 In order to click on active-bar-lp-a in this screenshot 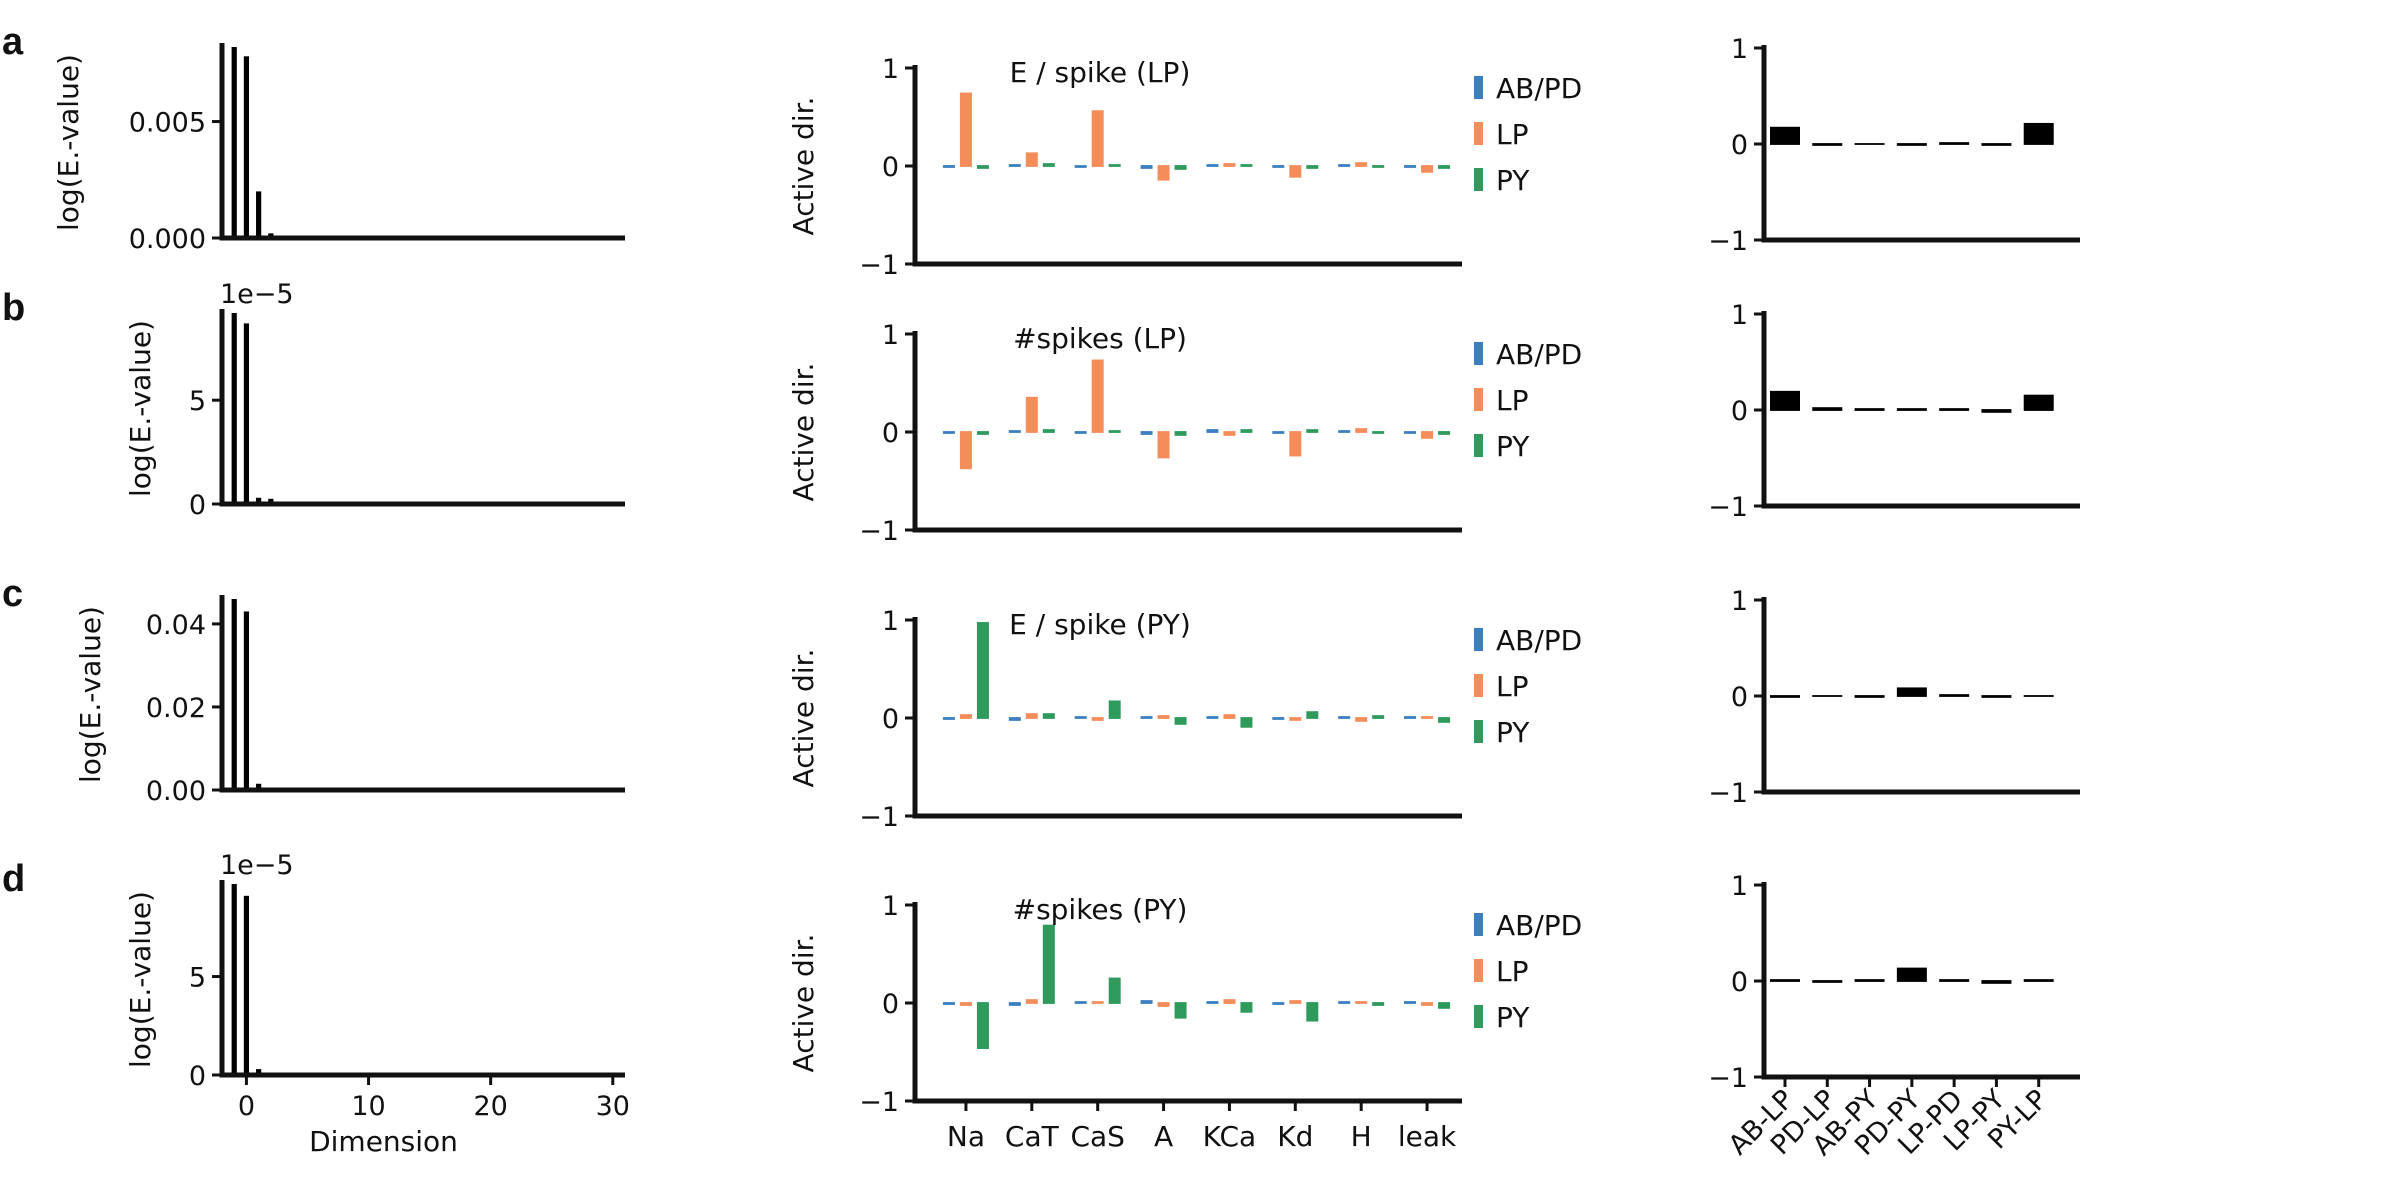, I will do `click(1163, 173)`.